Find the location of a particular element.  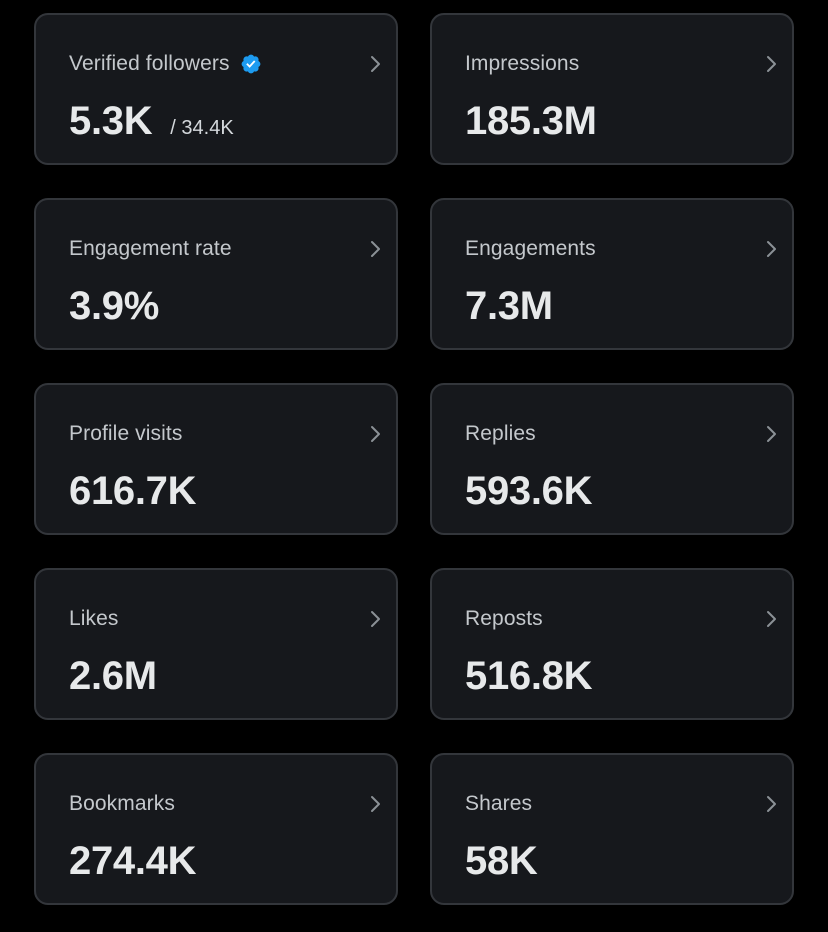

metric-value-row: 3.9% is located at coordinates (114, 306).